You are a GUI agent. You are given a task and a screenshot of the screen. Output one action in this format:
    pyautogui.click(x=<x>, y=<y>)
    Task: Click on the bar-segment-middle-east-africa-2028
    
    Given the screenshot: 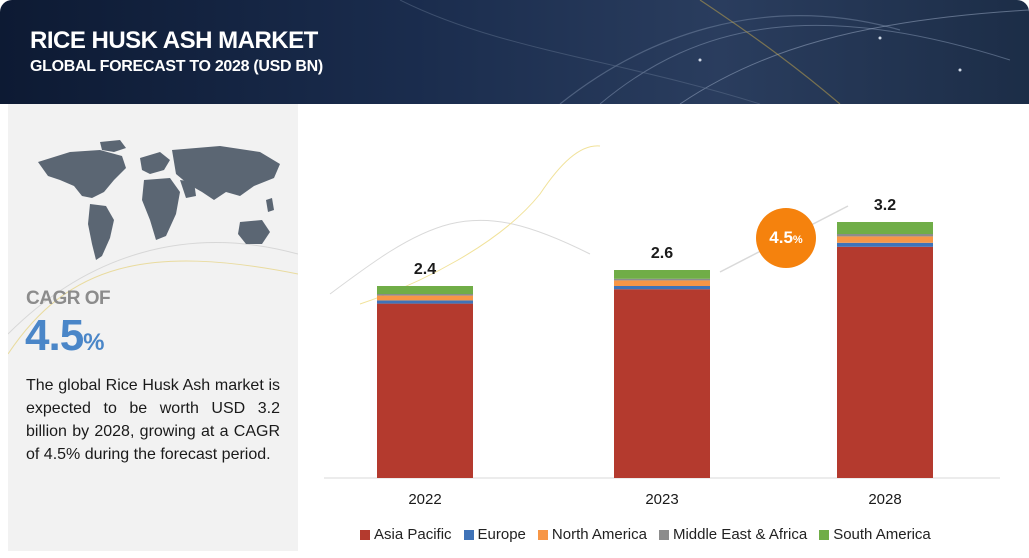 What is the action you would take?
    pyautogui.click(x=885, y=235)
    